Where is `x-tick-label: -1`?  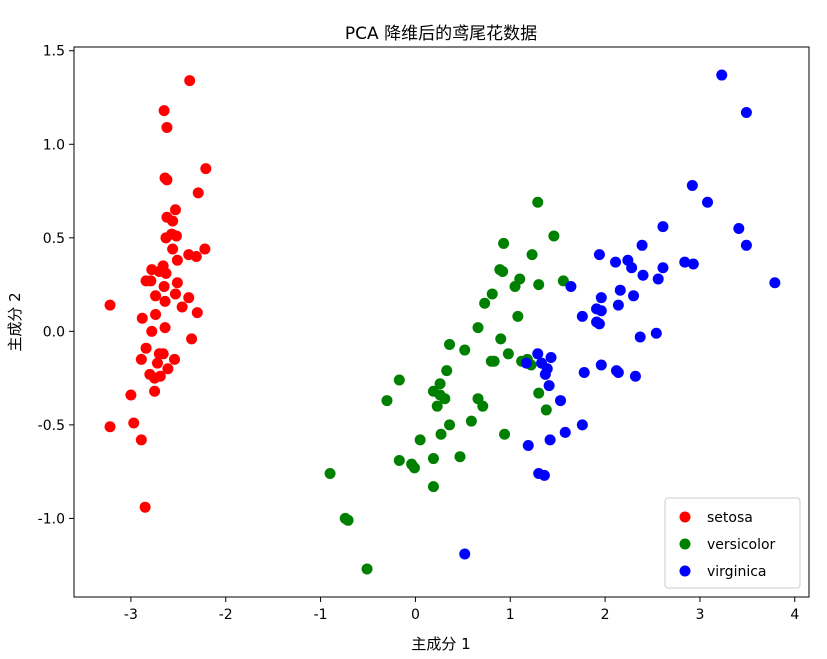 x-tick-label: -1 is located at coordinates (321, 615).